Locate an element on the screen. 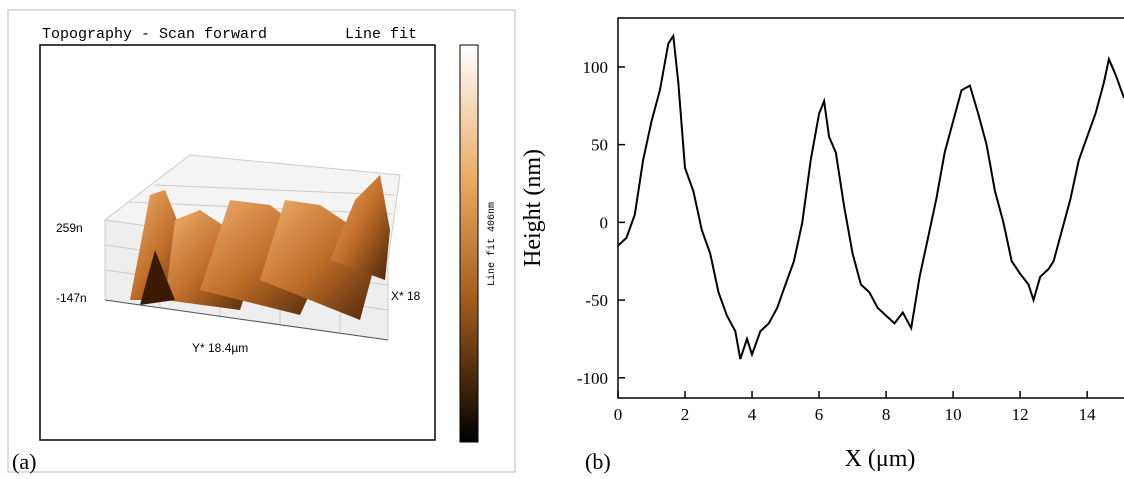 The height and width of the screenshot is (479, 1124). x-tick-label: 10 is located at coordinates (953, 414).